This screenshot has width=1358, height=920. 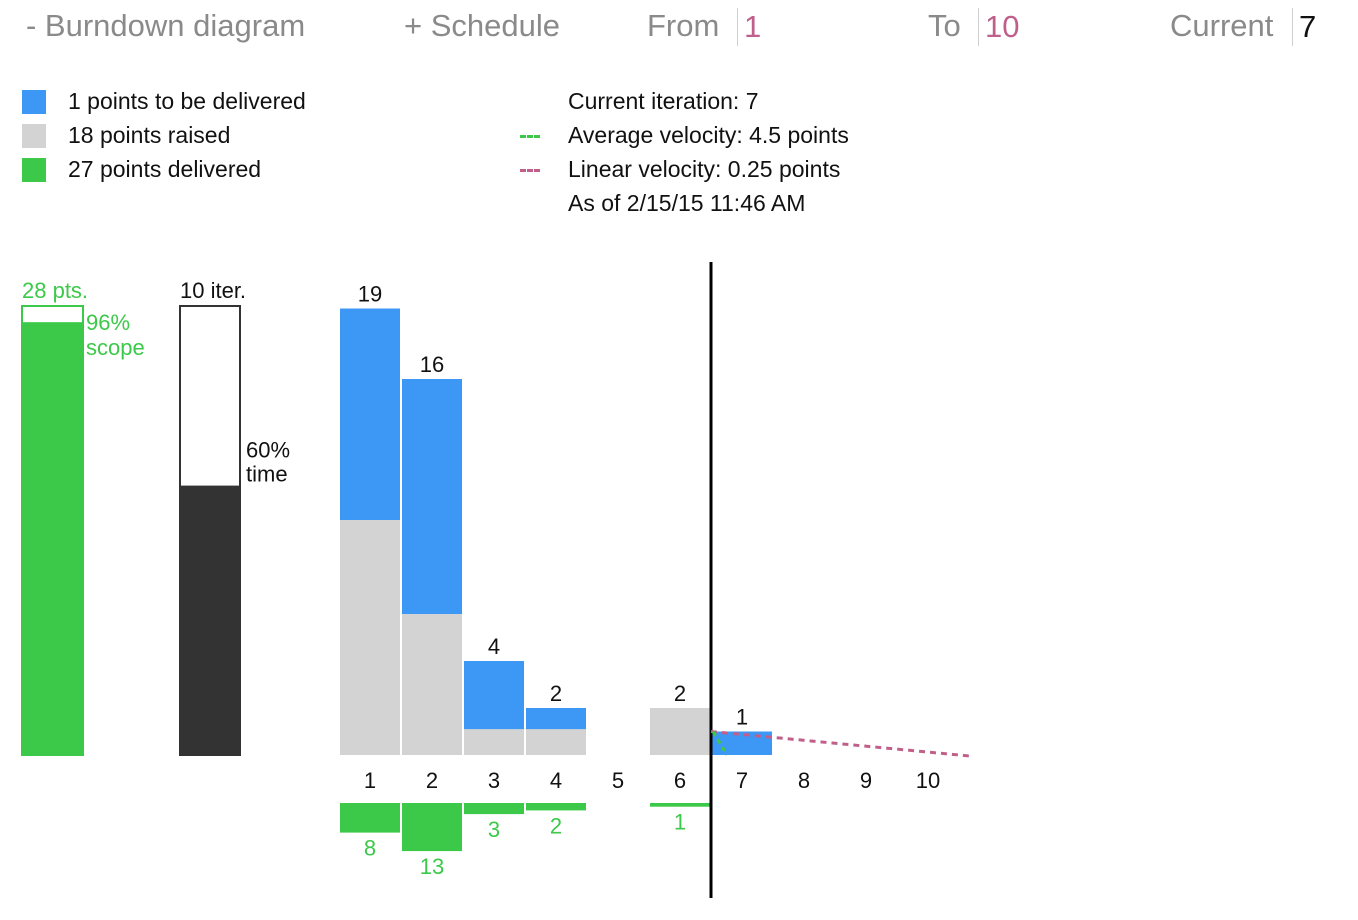 What do you see at coordinates (494, 780) in the screenshot?
I see `iteration-label: 3` at bounding box center [494, 780].